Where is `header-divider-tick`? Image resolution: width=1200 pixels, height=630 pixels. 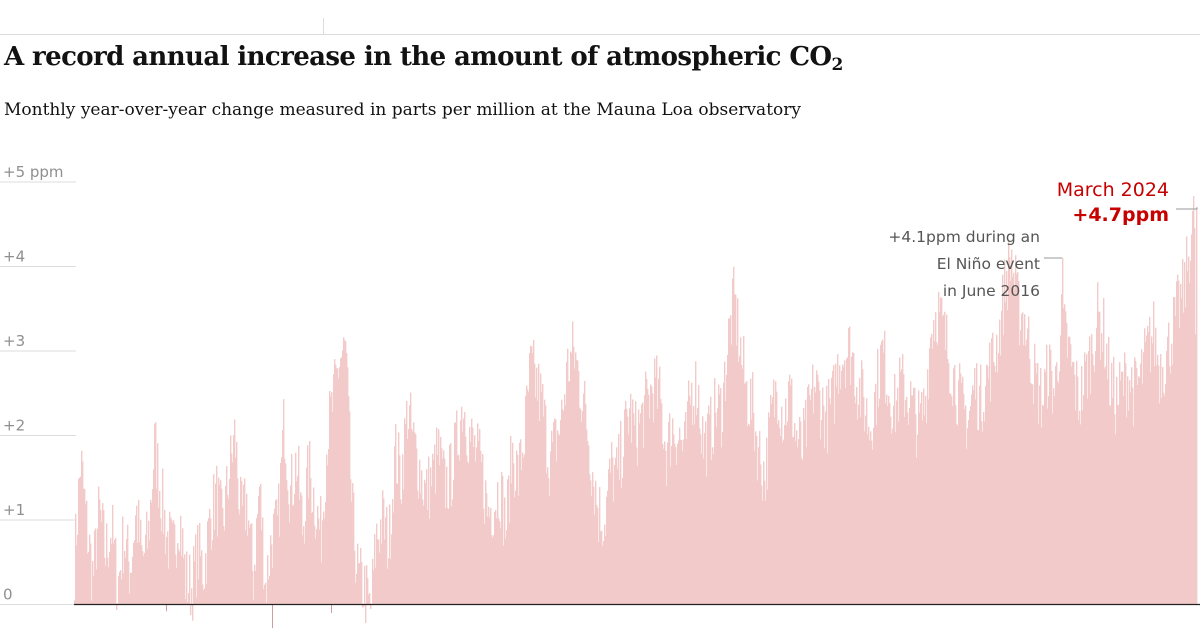
header-divider-tick is located at coordinates (323, 26).